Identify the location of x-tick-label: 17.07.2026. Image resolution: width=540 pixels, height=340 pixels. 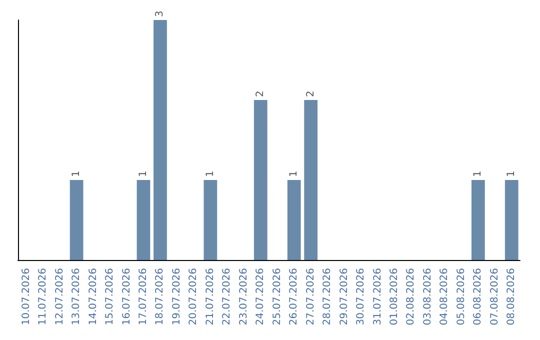
(143, 297).